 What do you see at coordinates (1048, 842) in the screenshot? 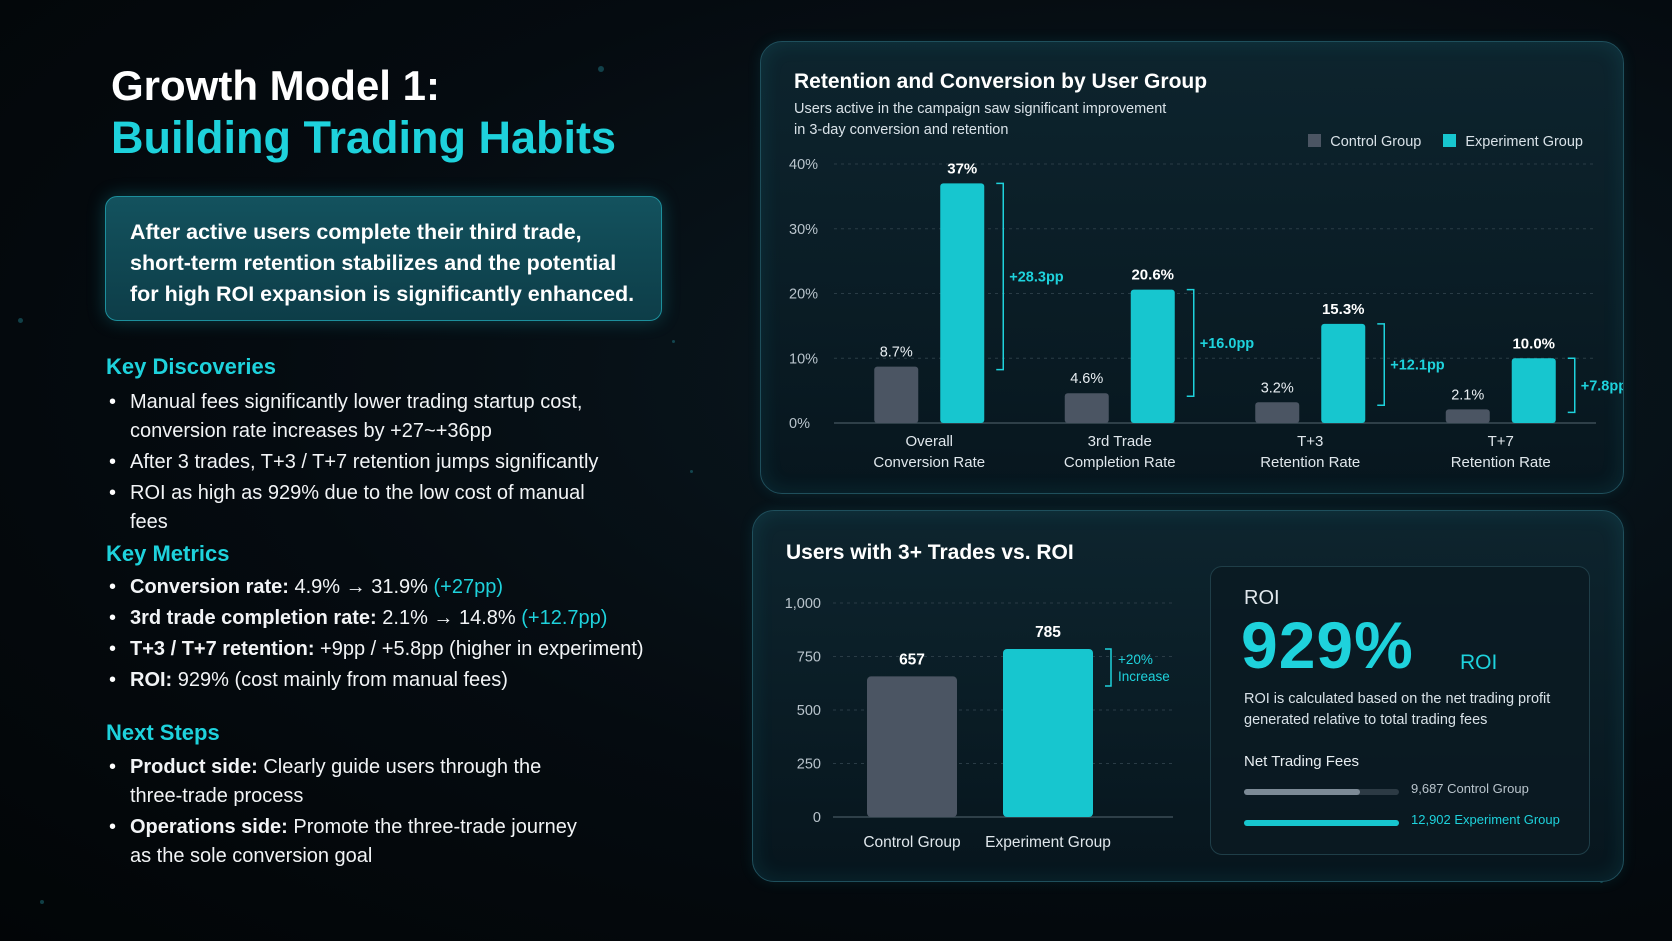
I see `x-tick-label: Experiment Group` at bounding box center [1048, 842].